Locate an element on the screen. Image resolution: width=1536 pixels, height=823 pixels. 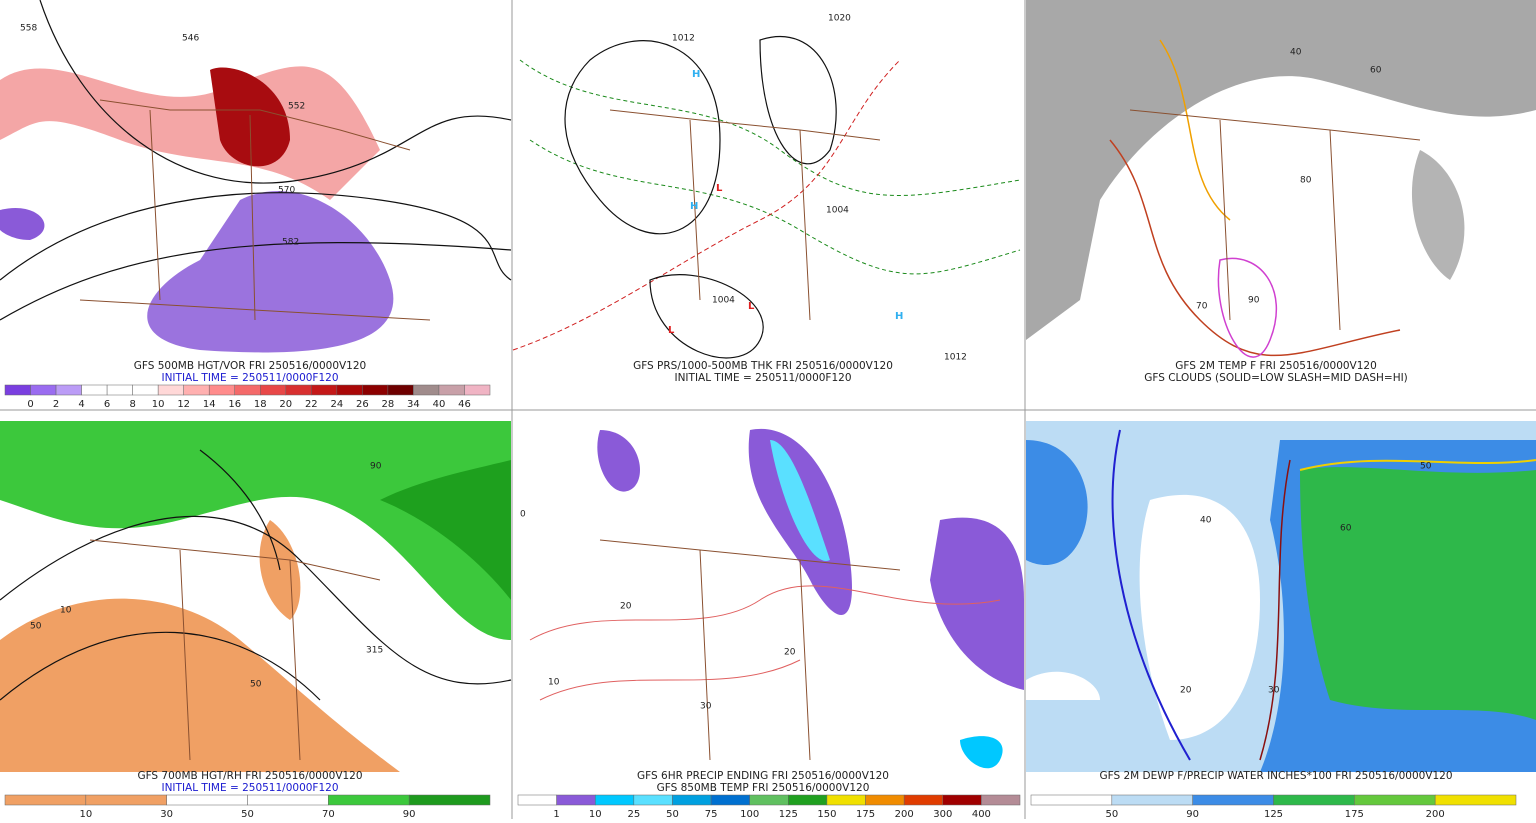
colorbar-label: 16 is located at coordinates (234, 404).